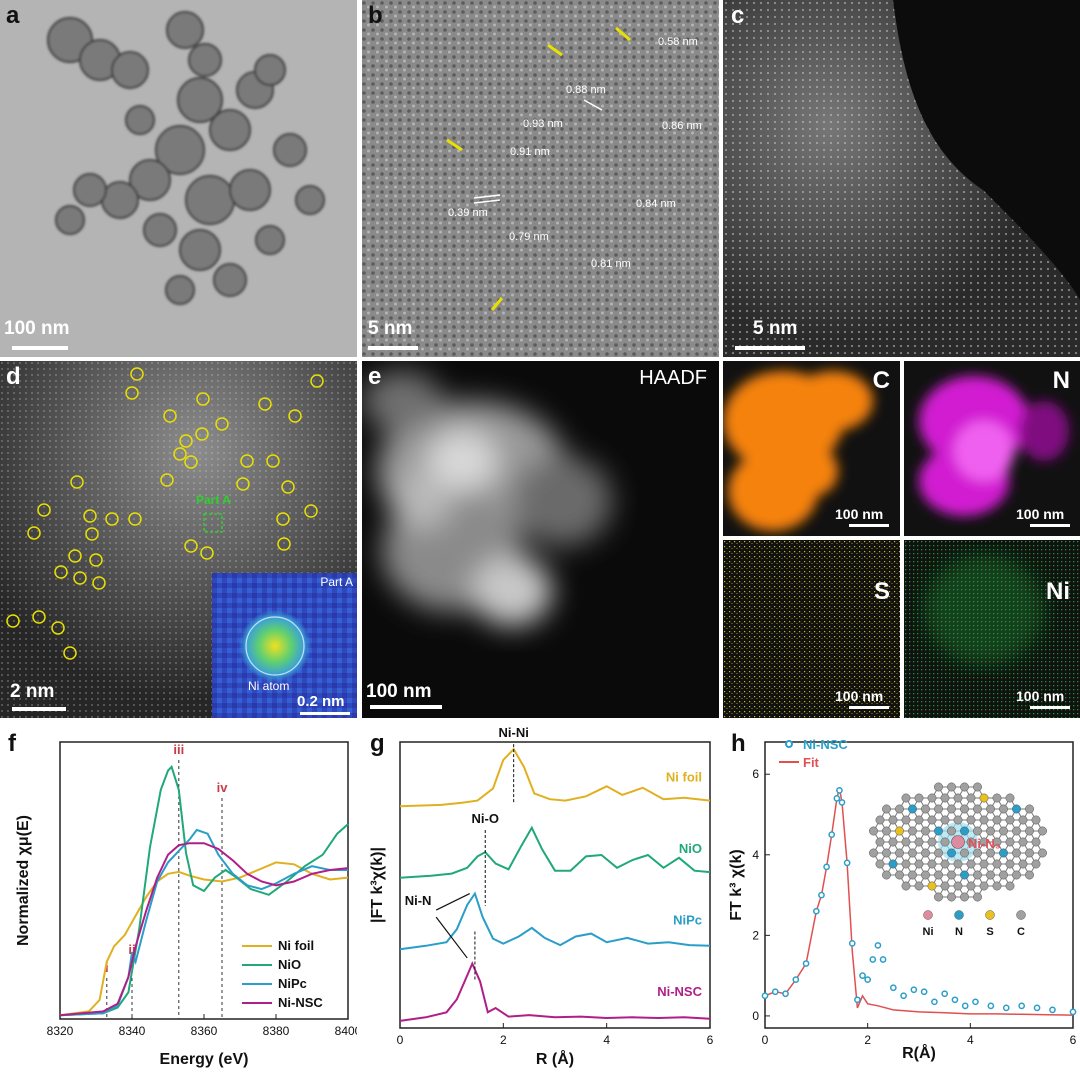 This screenshot has height=1073, width=1080. What do you see at coordinates (755, 855) in the screenshot?
I see `y-tick-label-2: 4` at bounding box center [755, 855].